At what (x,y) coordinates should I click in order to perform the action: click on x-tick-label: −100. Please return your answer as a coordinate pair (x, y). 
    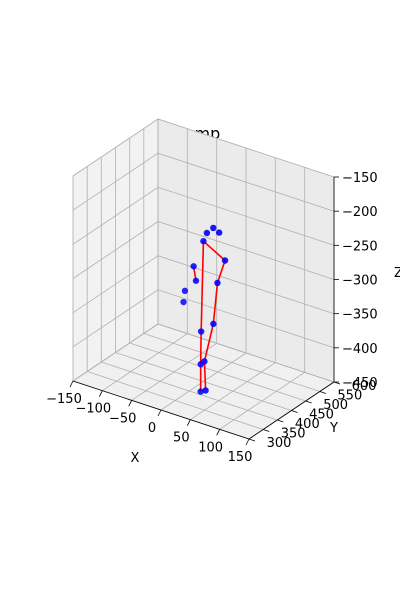
    Looking at the image, I should click on (93, 409).